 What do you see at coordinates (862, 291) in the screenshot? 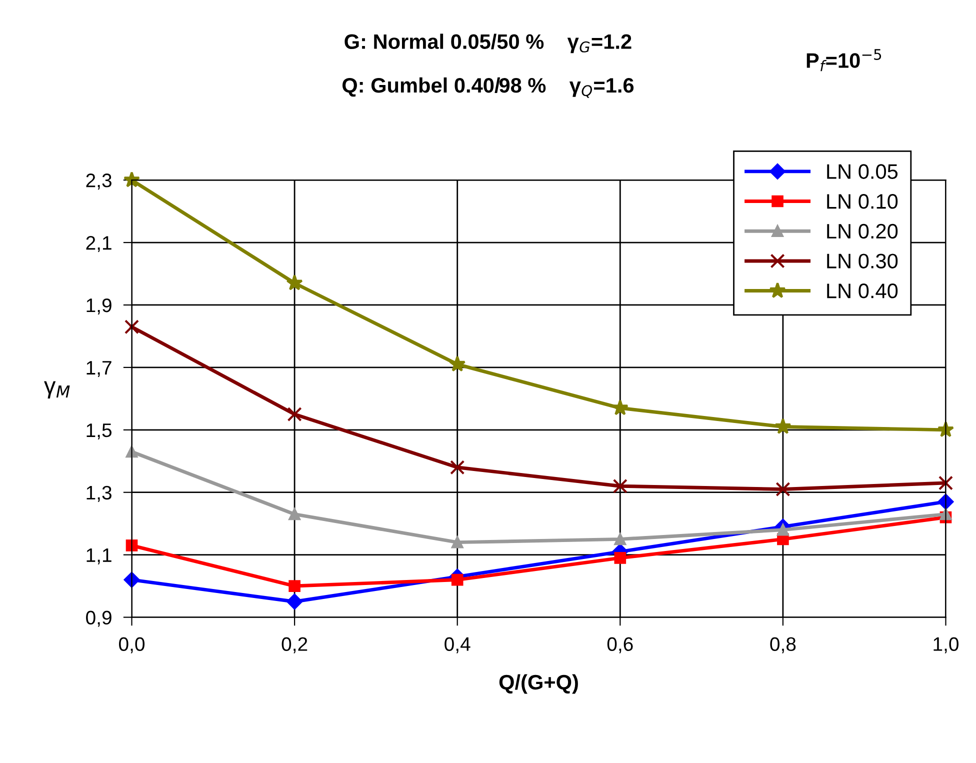
I see `legend-label: LN 0.40` at bounding box center [862, 291].